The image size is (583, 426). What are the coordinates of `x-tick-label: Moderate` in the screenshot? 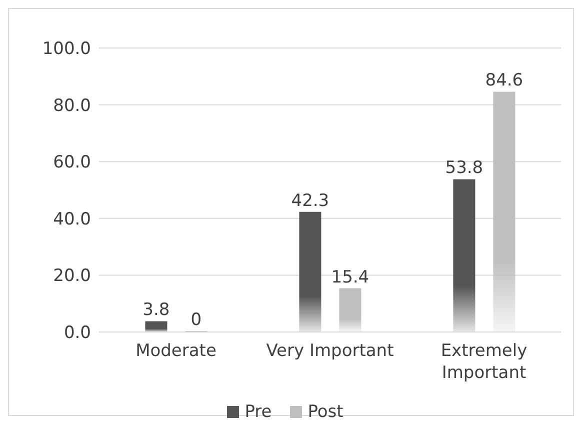 It's located at (176, 351).